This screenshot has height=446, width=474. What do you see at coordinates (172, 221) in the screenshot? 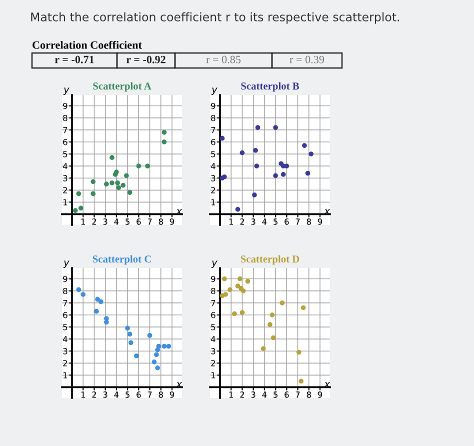
I see `x-tick-label: 9` at bounding box center [172, 221].